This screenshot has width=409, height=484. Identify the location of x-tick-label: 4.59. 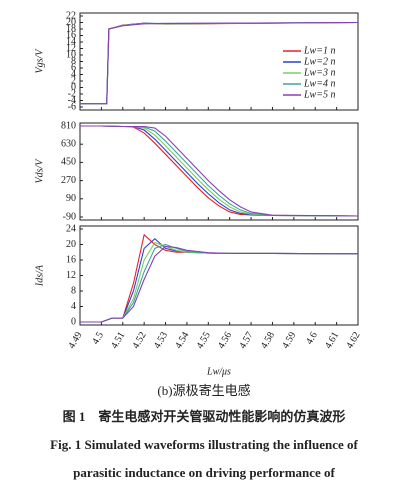
(289, 340).